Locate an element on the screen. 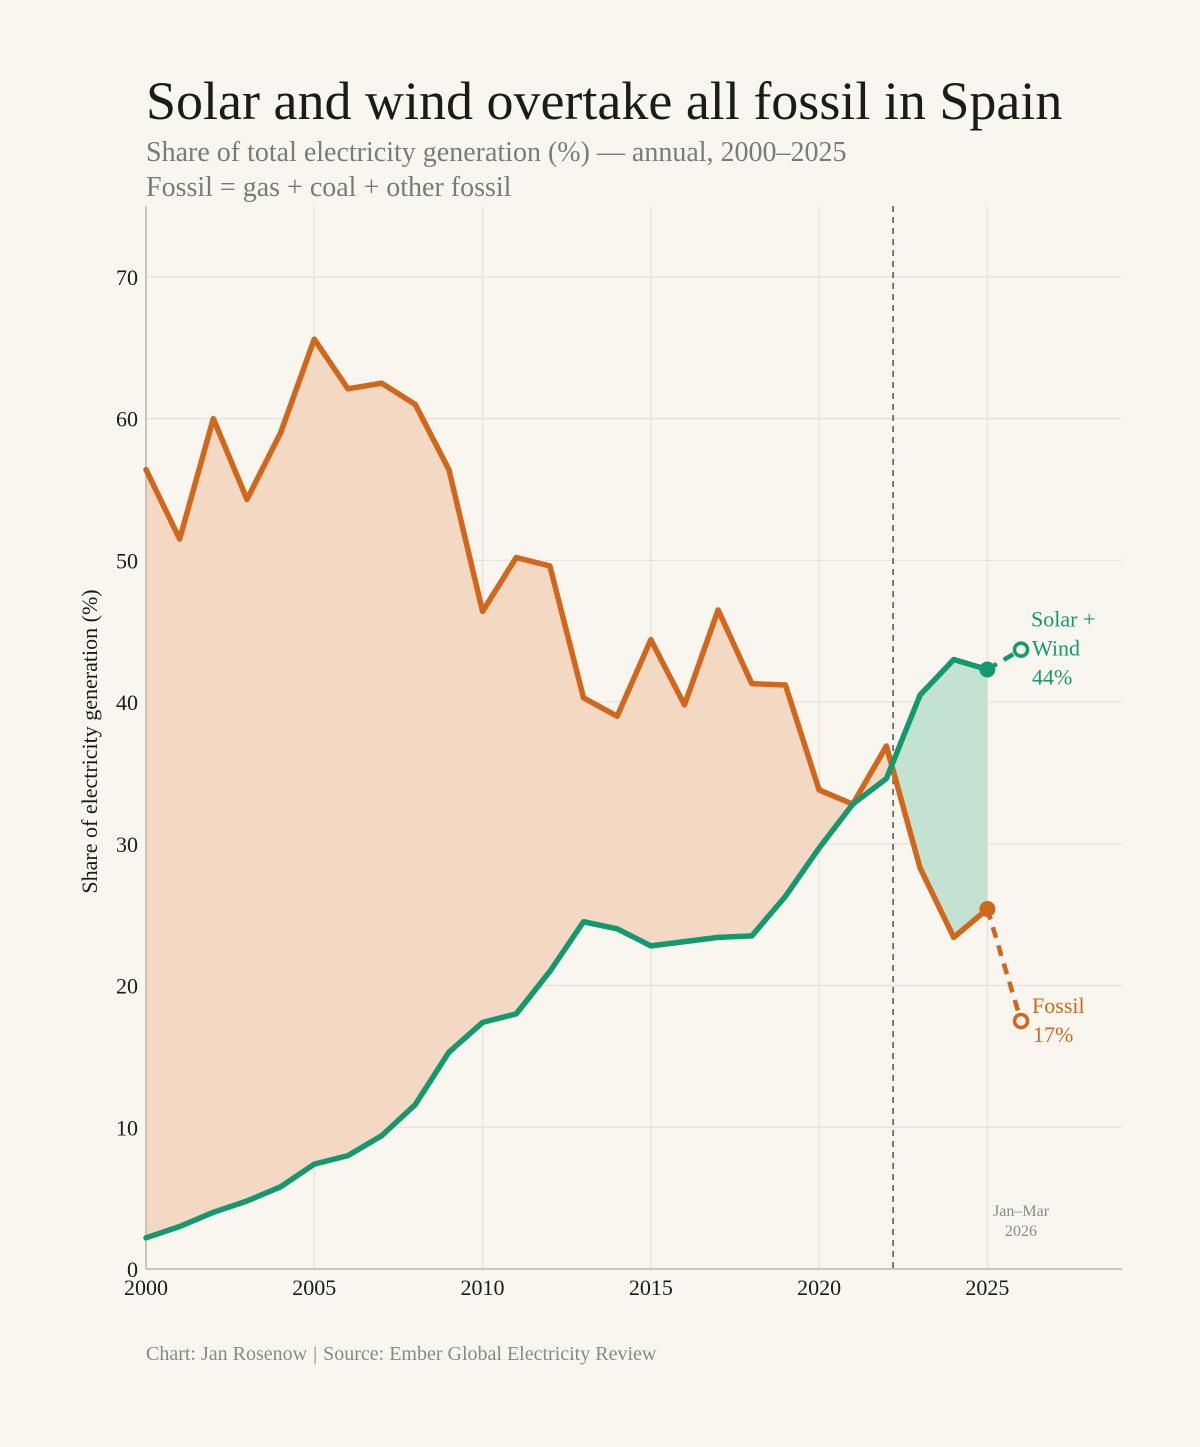  x-tick-label: 2020 is located at coordinates (819, 1287).